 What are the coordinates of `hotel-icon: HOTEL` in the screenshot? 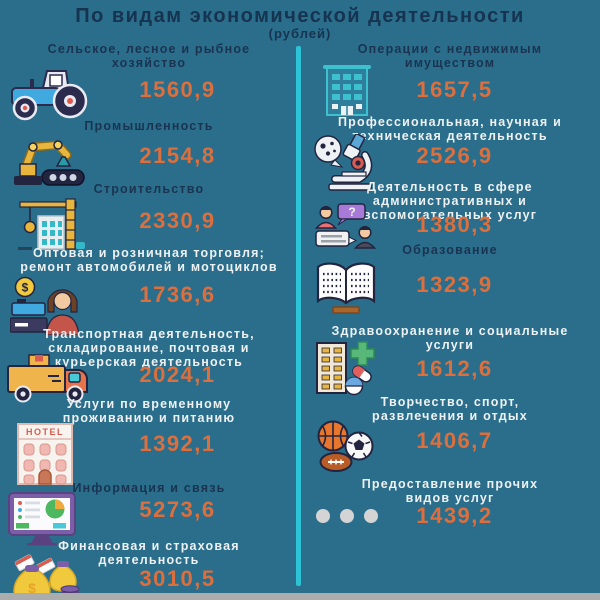 It's located at (45, 451).